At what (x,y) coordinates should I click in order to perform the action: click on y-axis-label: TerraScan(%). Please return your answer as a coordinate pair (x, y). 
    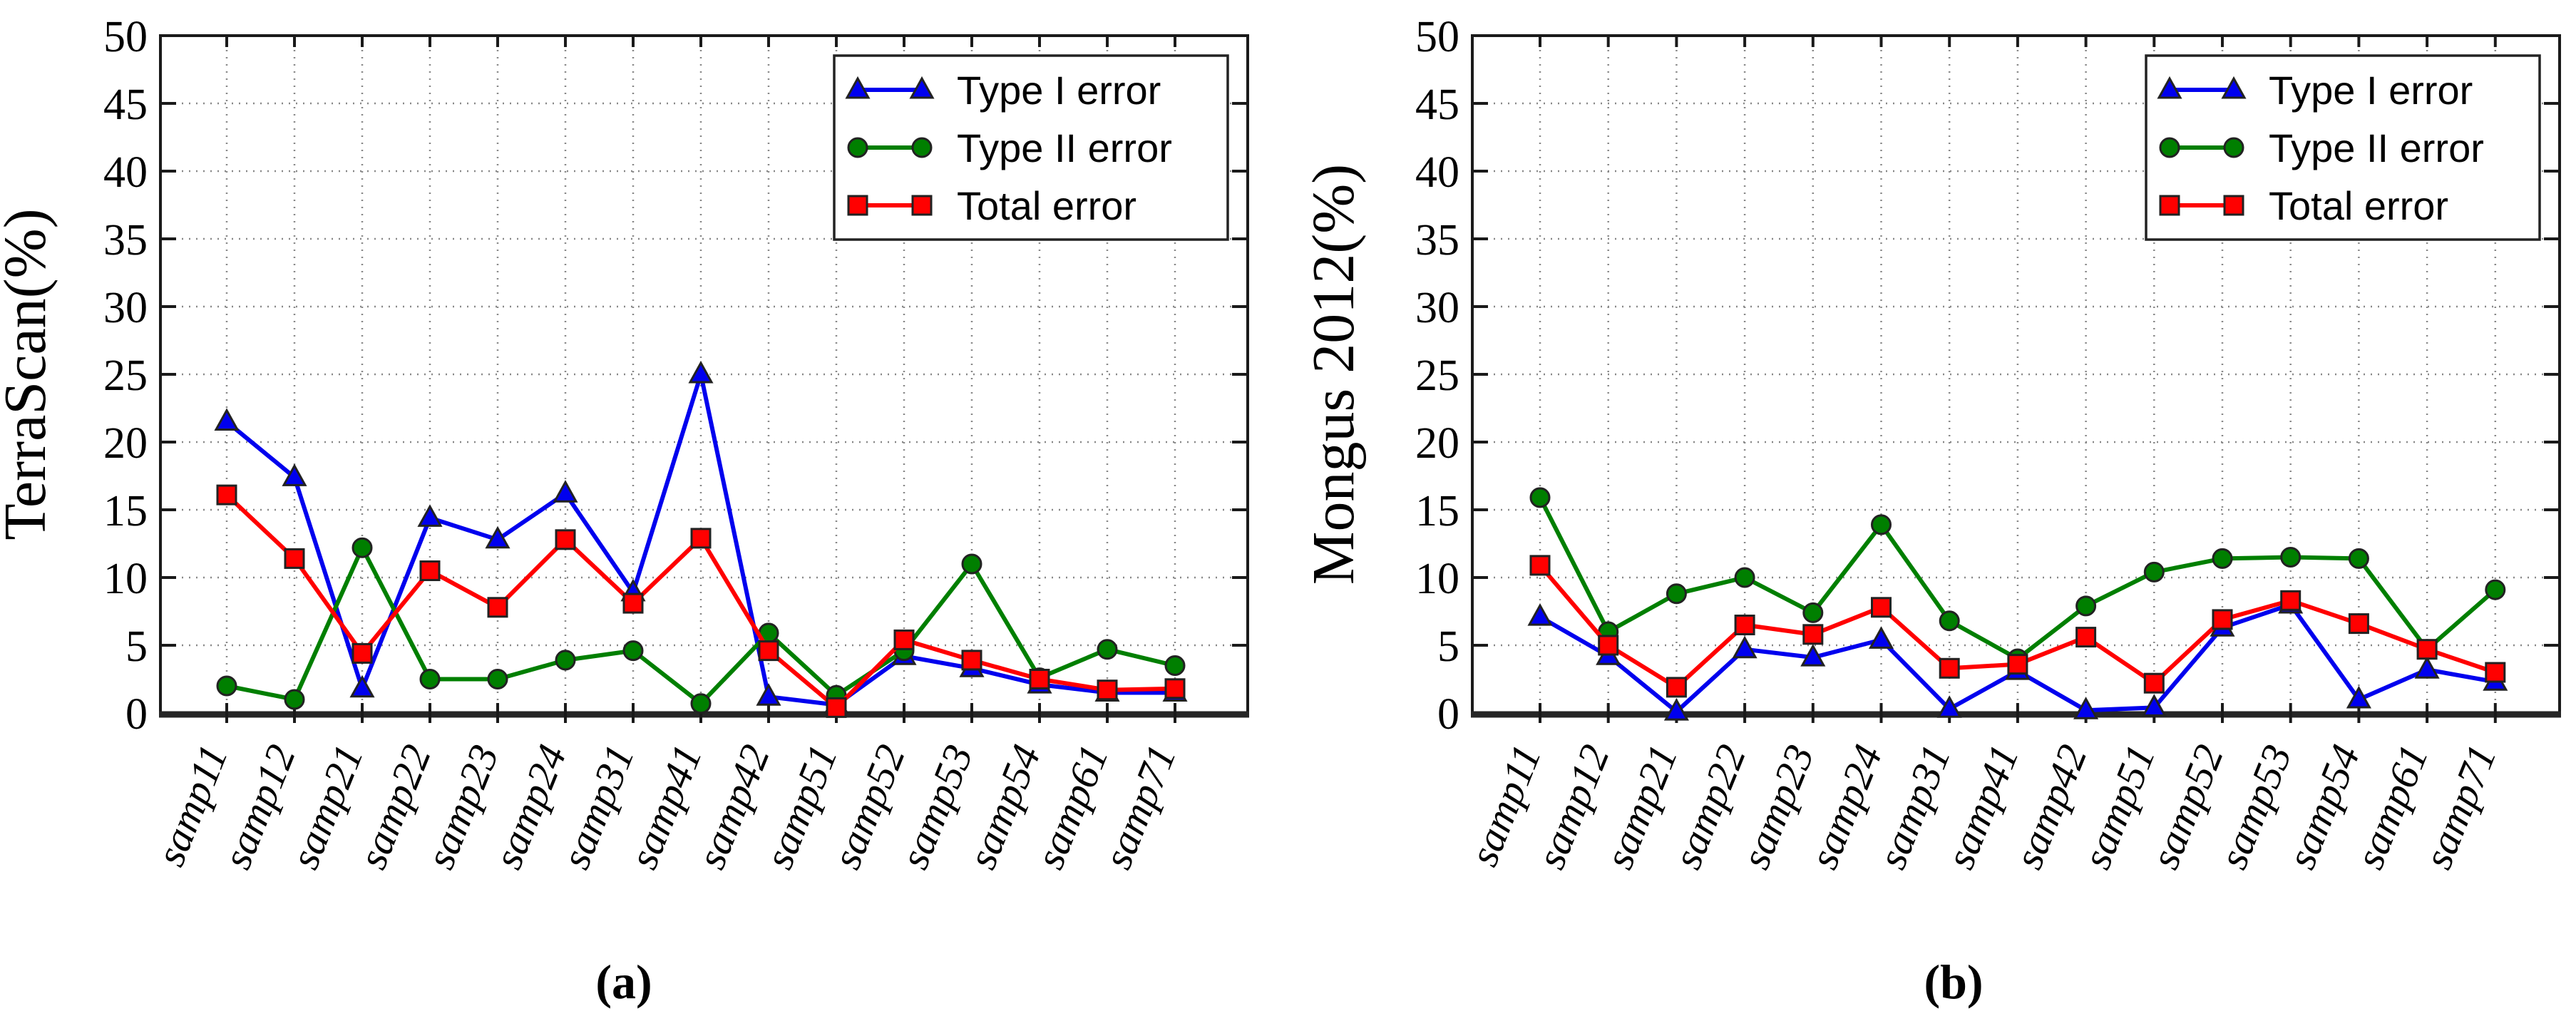
    Looking at the image, I should click on (29, 374).